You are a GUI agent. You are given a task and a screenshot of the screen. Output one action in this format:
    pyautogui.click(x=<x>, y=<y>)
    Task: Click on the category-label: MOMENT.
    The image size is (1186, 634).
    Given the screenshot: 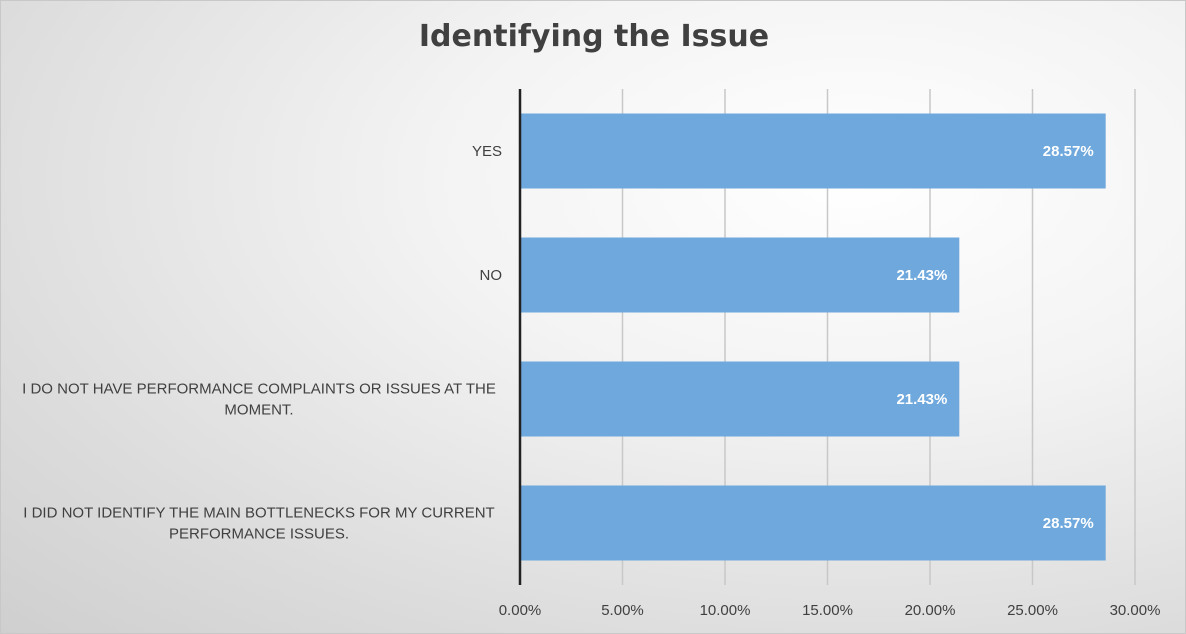 What is the action you would take?
    pyautogui.click(x=258, y=410)
    